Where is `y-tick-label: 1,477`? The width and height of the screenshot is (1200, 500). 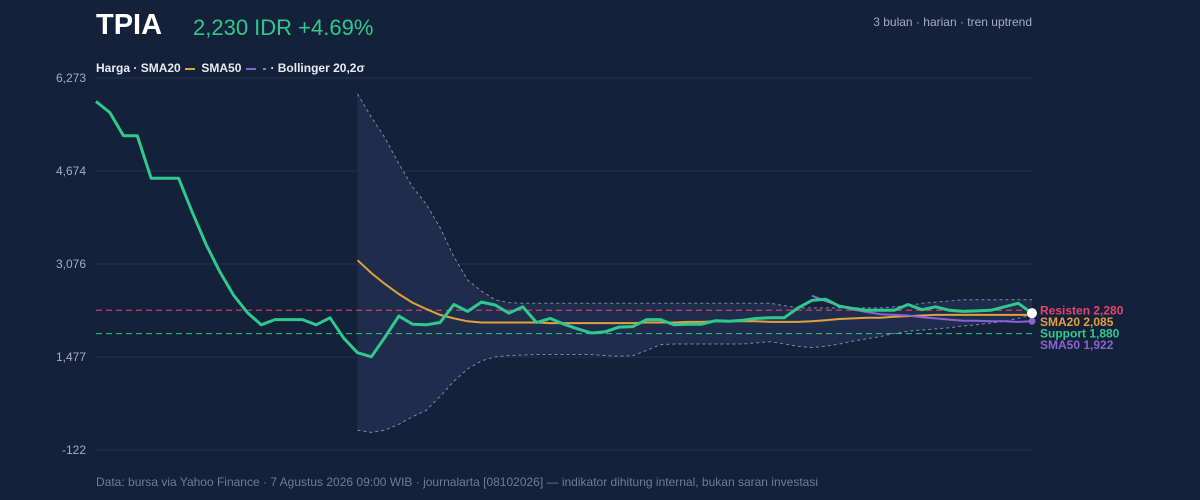 y-tick-label: 1,477 is located at coordinates (71, 357).